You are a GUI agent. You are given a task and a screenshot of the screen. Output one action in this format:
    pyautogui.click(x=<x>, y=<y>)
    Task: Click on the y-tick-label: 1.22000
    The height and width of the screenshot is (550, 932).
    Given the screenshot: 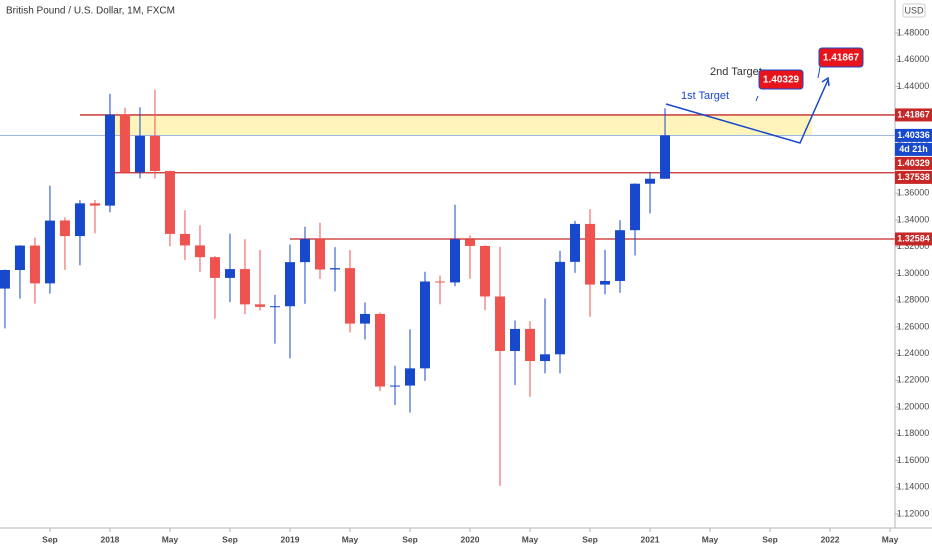 What is the action you would take?
    pyautogui.click(x=913, y=380)
    